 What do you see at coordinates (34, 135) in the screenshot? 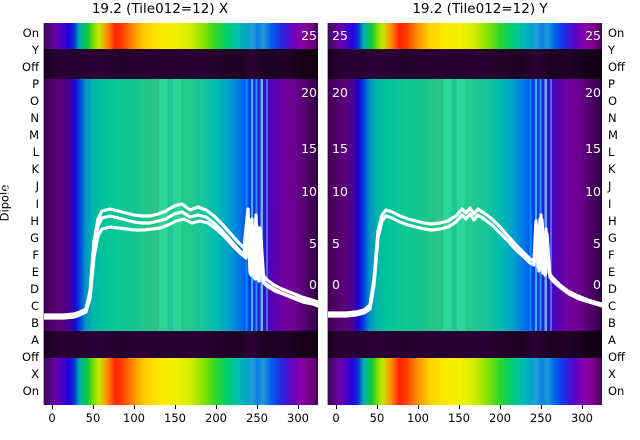
I see `y-category-left-6: M` at bounding box center [34, 135].